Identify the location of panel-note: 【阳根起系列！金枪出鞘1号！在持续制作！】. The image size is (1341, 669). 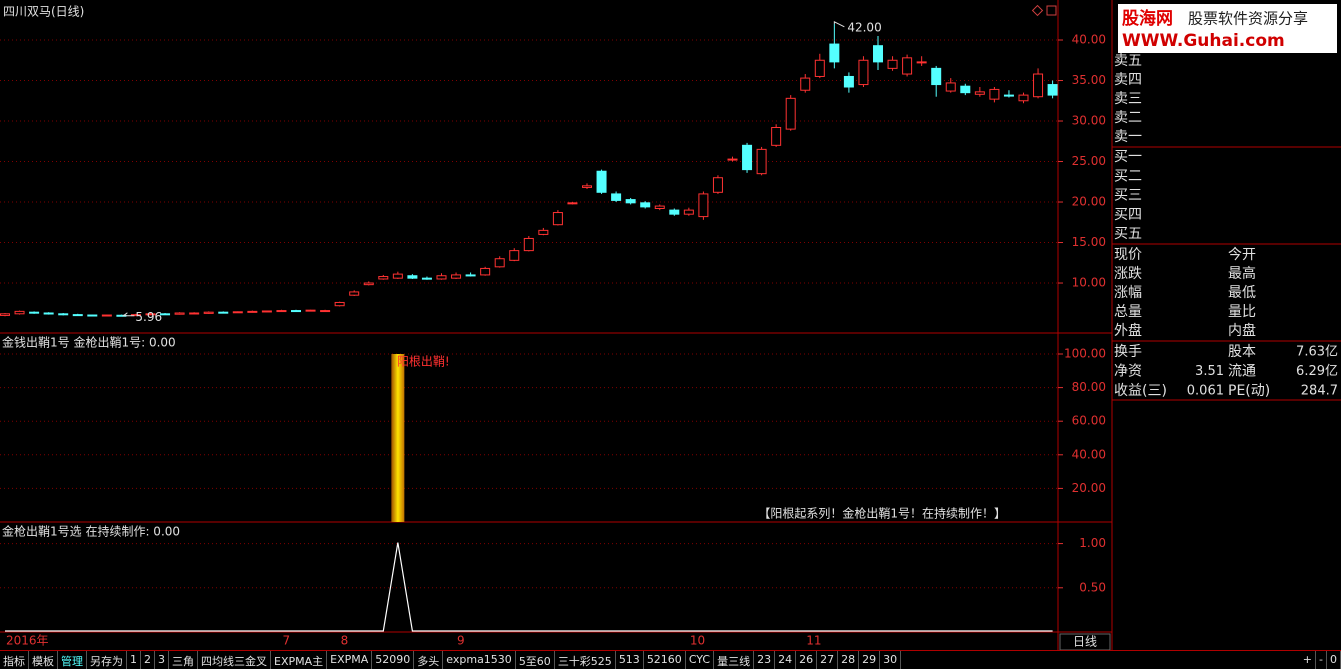
(882, 513).